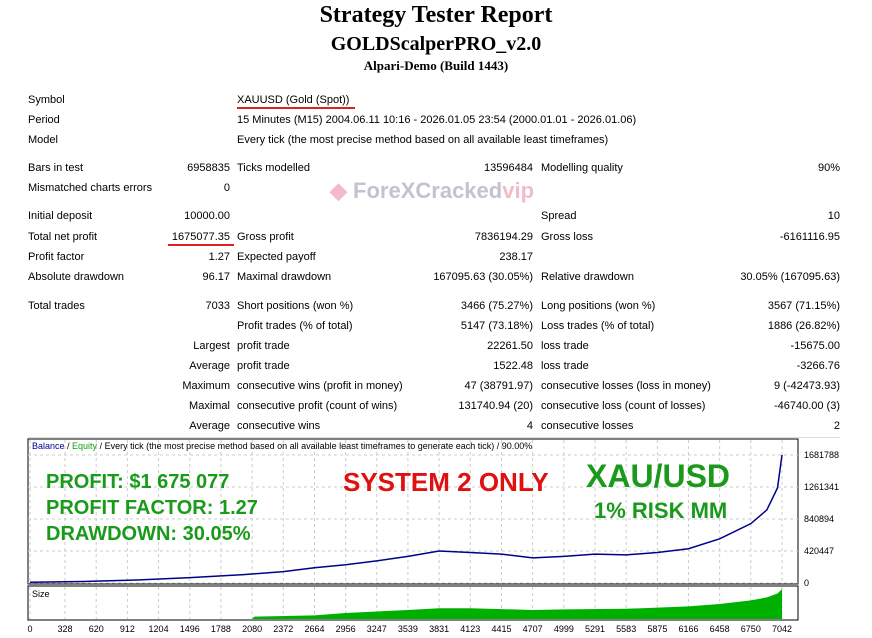 The height and width of the screenshot is (638, 872). What do you see at coordinates (152, 508) in the screenshot?
I see `overlay-profit-factor: PROFIT FACTOR: 1.27` at bounding box center [152, 508].